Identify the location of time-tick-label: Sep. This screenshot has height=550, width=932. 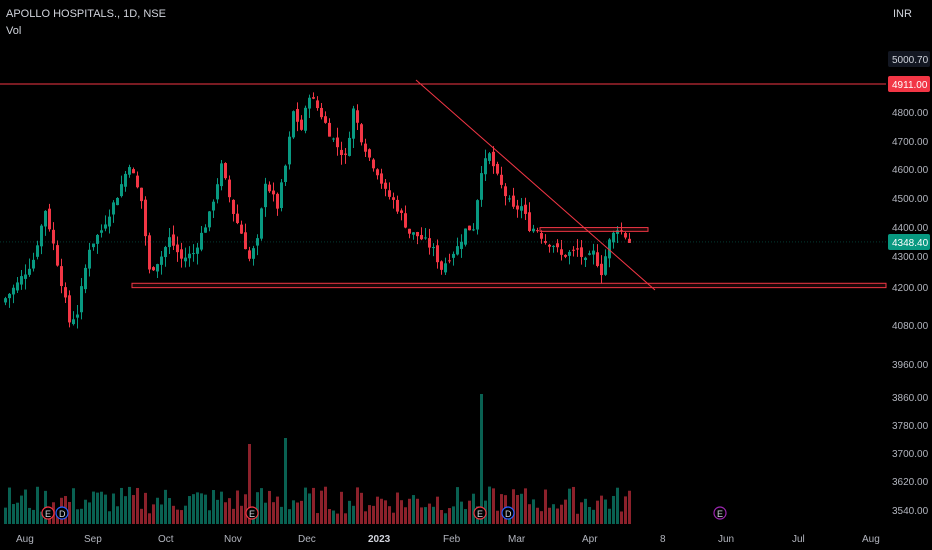
(93, 539).